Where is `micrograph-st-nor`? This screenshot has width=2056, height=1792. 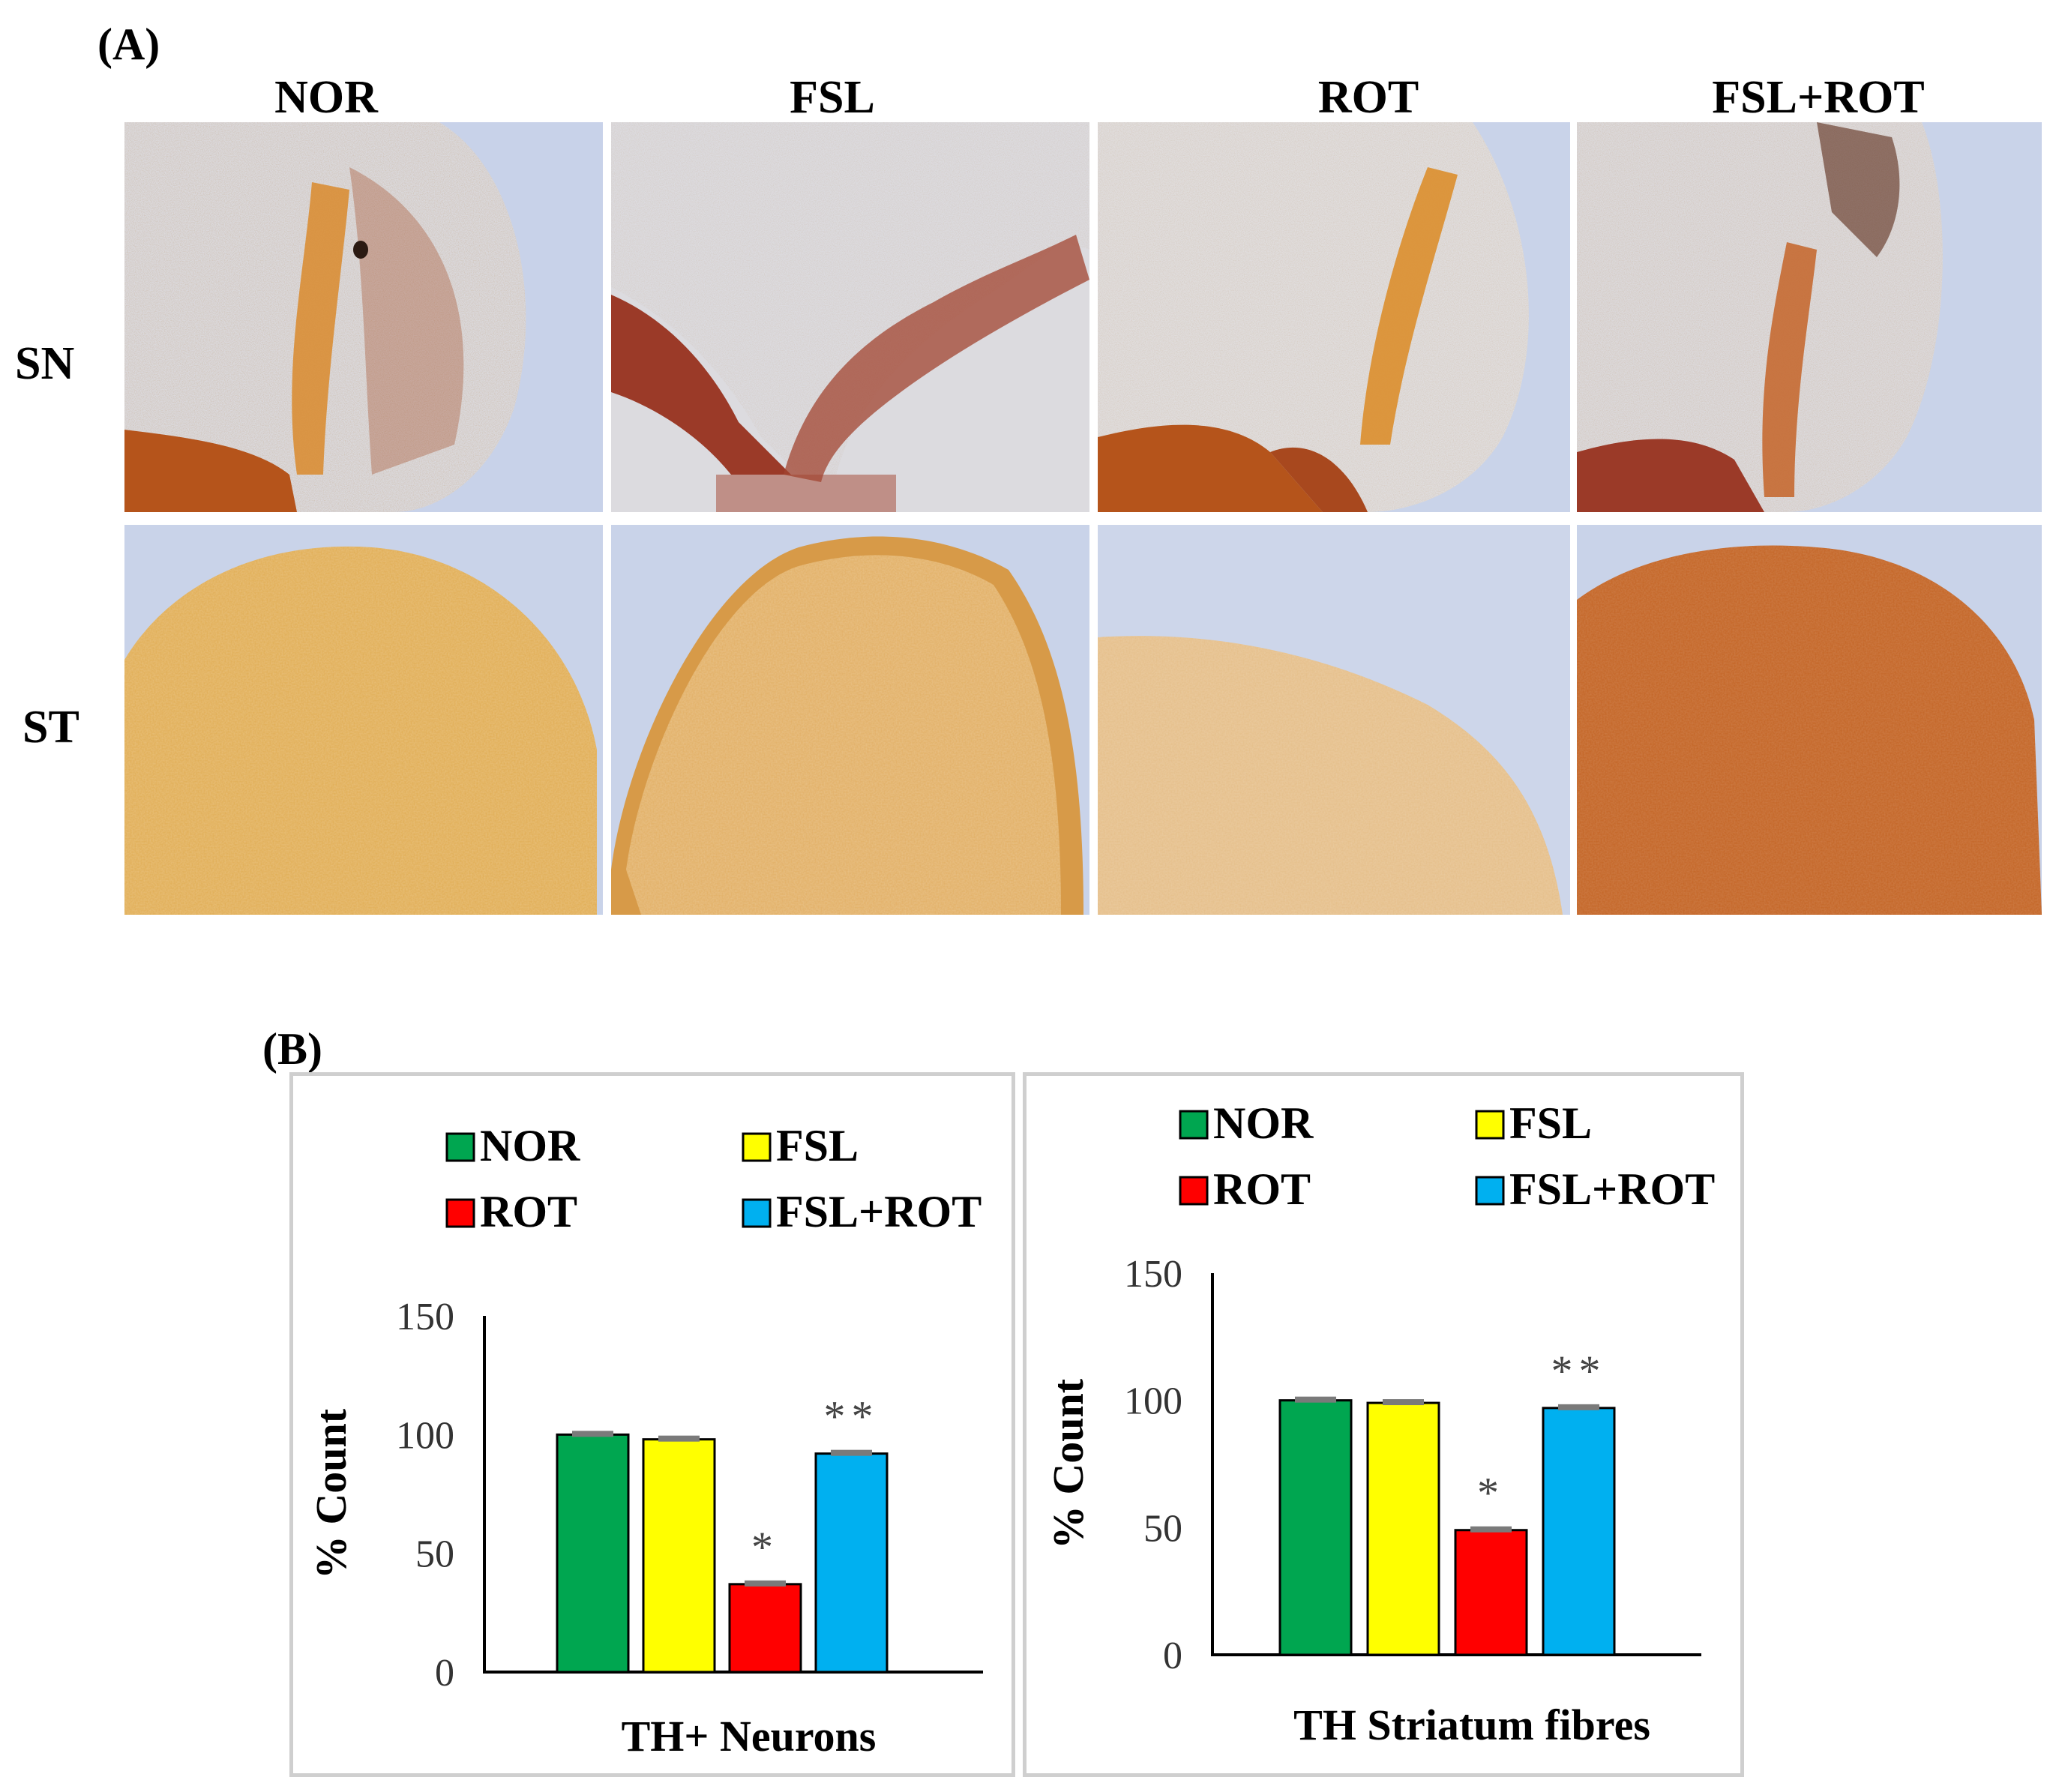 micrograph-st-nor is located at coordinates (363, 720).